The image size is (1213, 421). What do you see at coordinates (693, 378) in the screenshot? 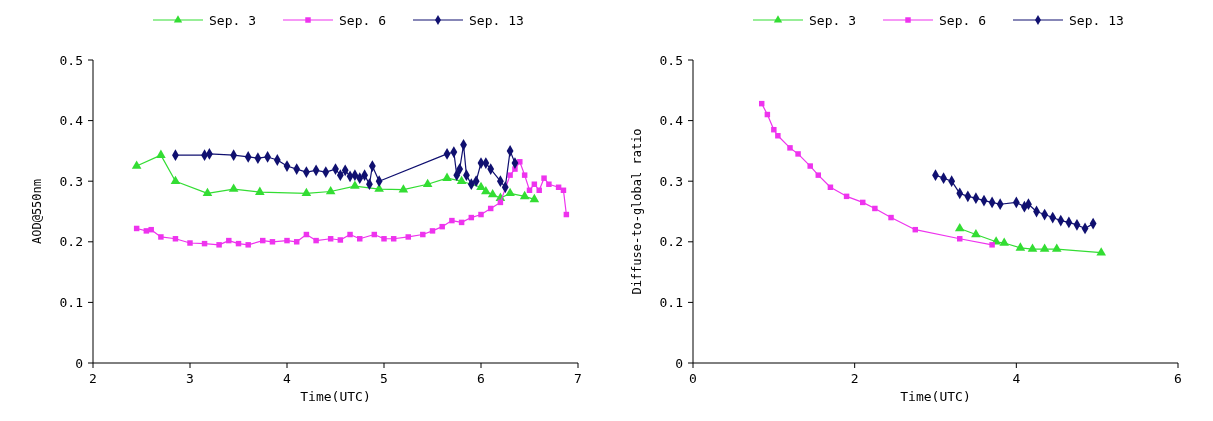
I see `x-tick-label: 0` at bounding box center [693, 378].